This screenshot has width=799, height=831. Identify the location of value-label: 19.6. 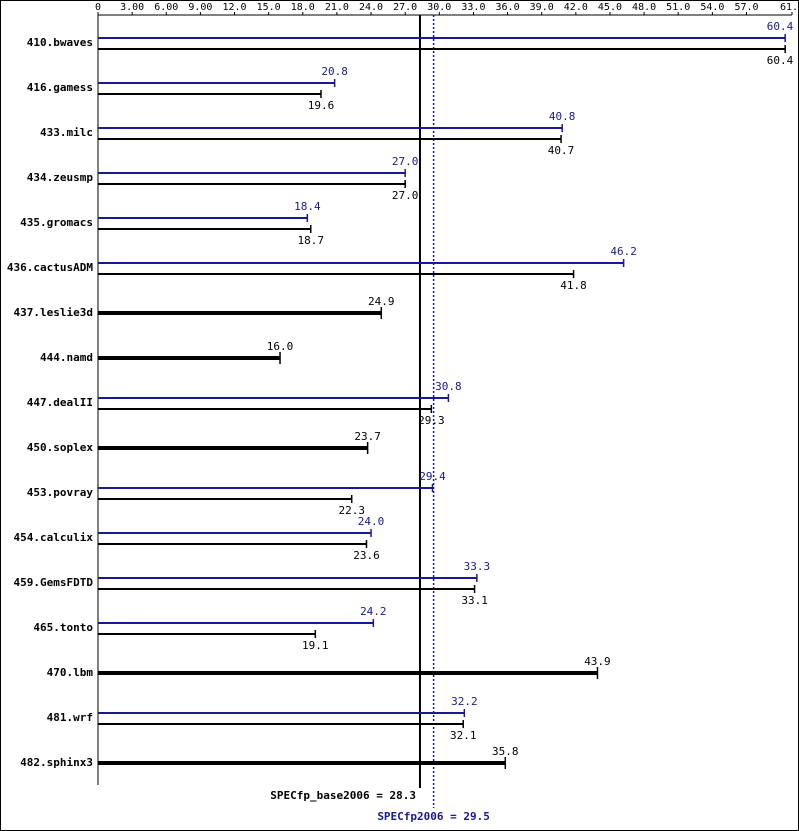
(321, 105).